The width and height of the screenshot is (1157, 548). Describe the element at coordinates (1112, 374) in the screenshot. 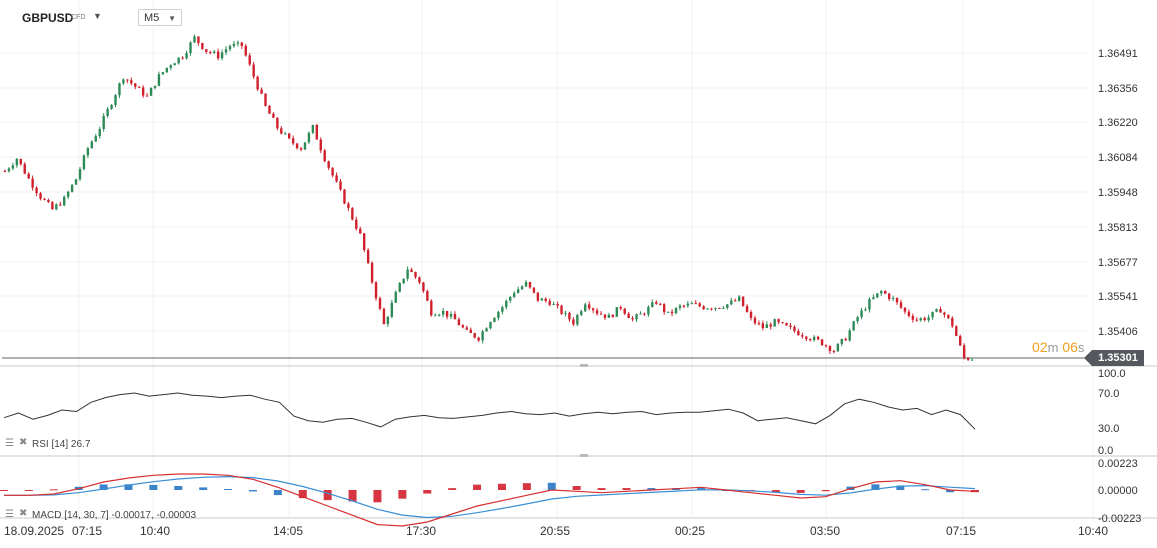

I see `rsi-axis-tick: 100.0` at that location.